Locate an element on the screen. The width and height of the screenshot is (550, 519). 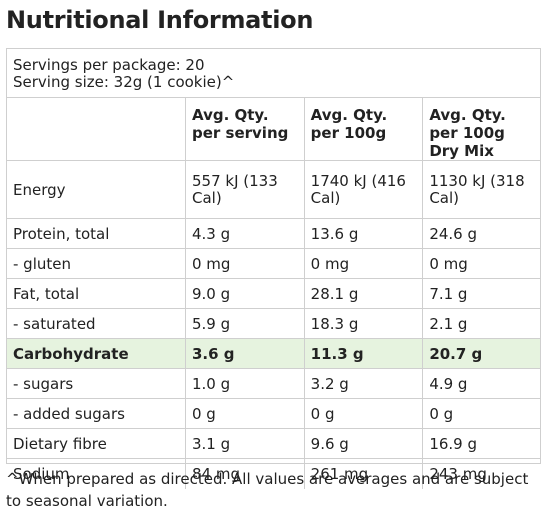
row-label: Dietary fibre is located at coordinates (96, 443).